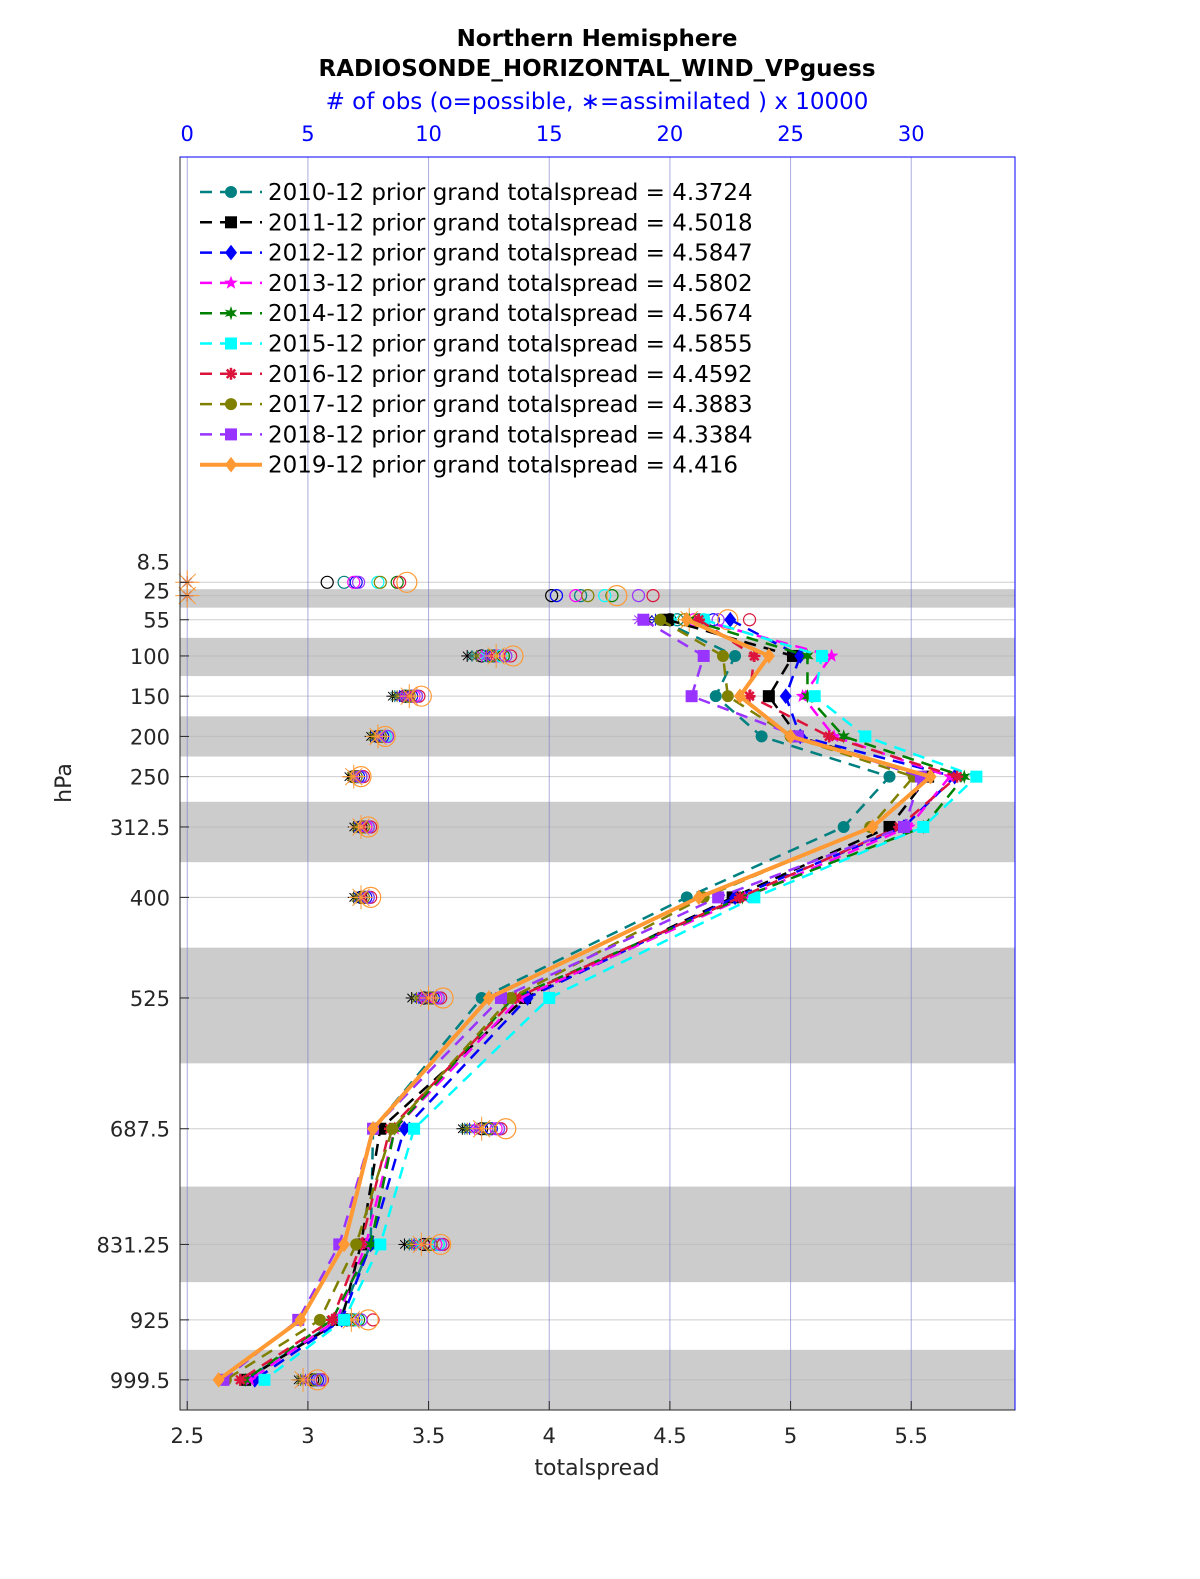  I want to click on y-tick-label: 55, so click(156, 621).